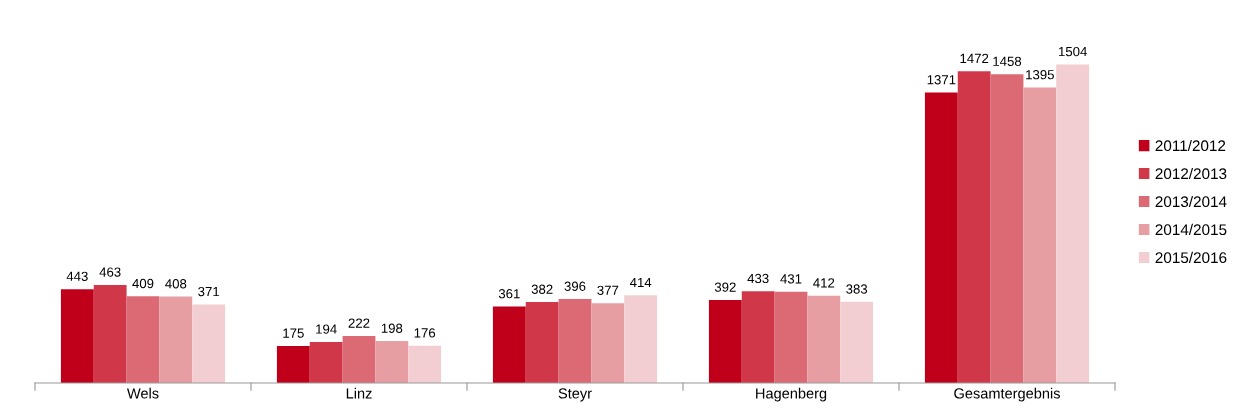  What do you see at coordinates (209, 291) in the screenshot?
I see `data-label: 371` at bounding box center [209, 291].